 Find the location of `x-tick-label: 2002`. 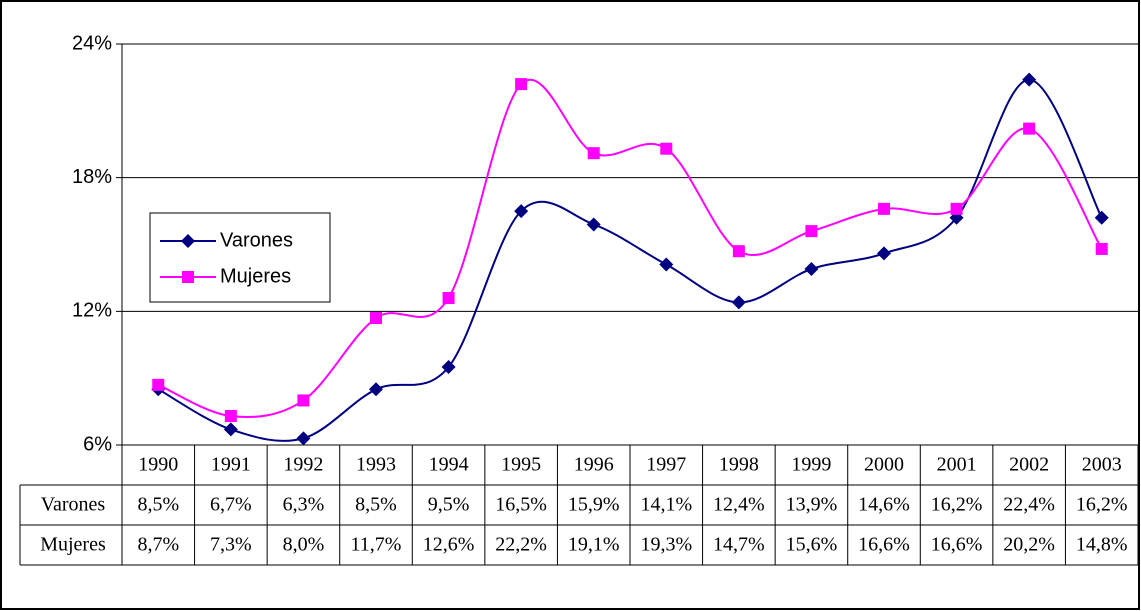

x-tick-label: 2002 is located at coordinates (1029, 465).